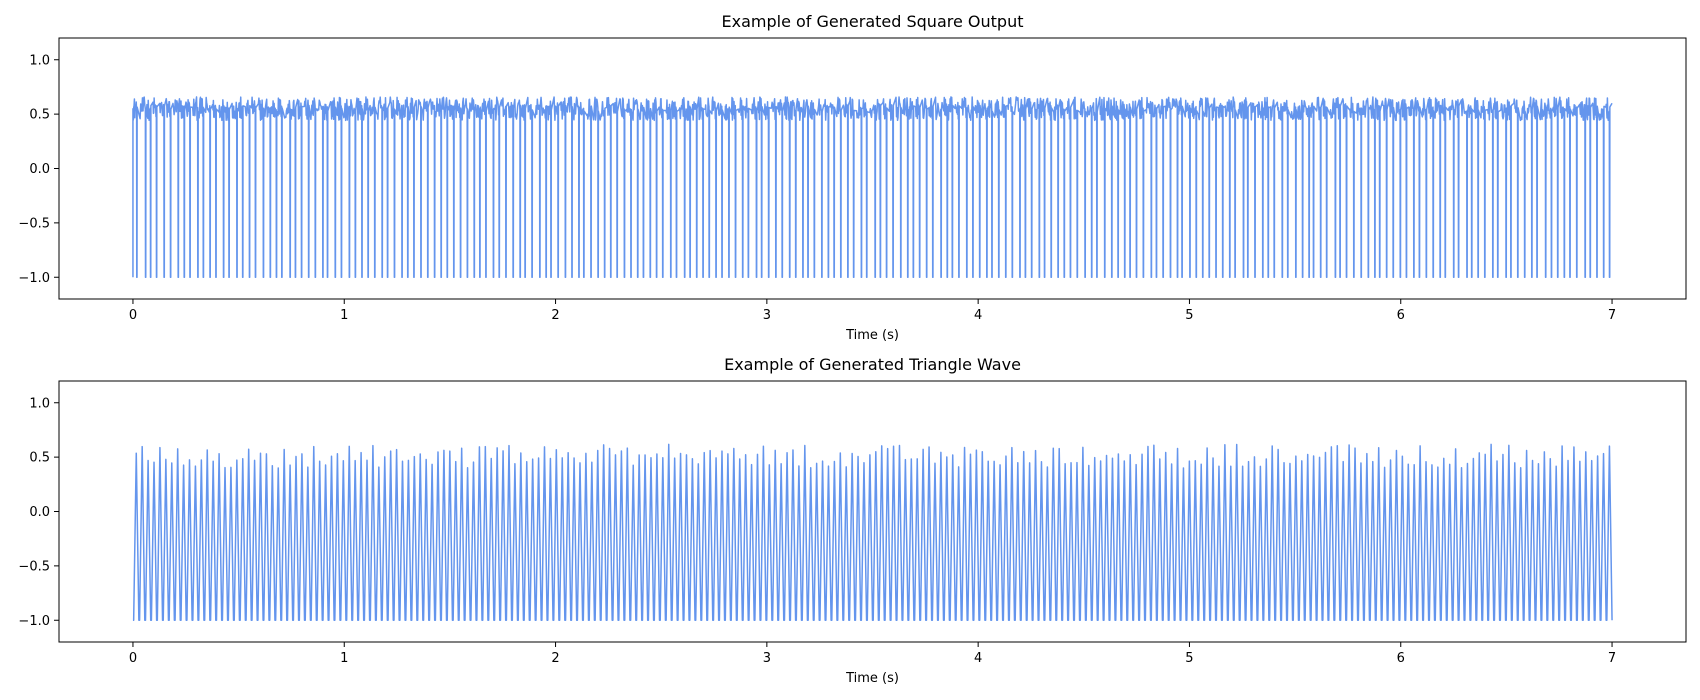 The height and width of the screenshot is (700, 1700). Describe the element at coordinates (873, 21) in the screenshot. I see `chart-title: Example of Generated Square Output` at that location.